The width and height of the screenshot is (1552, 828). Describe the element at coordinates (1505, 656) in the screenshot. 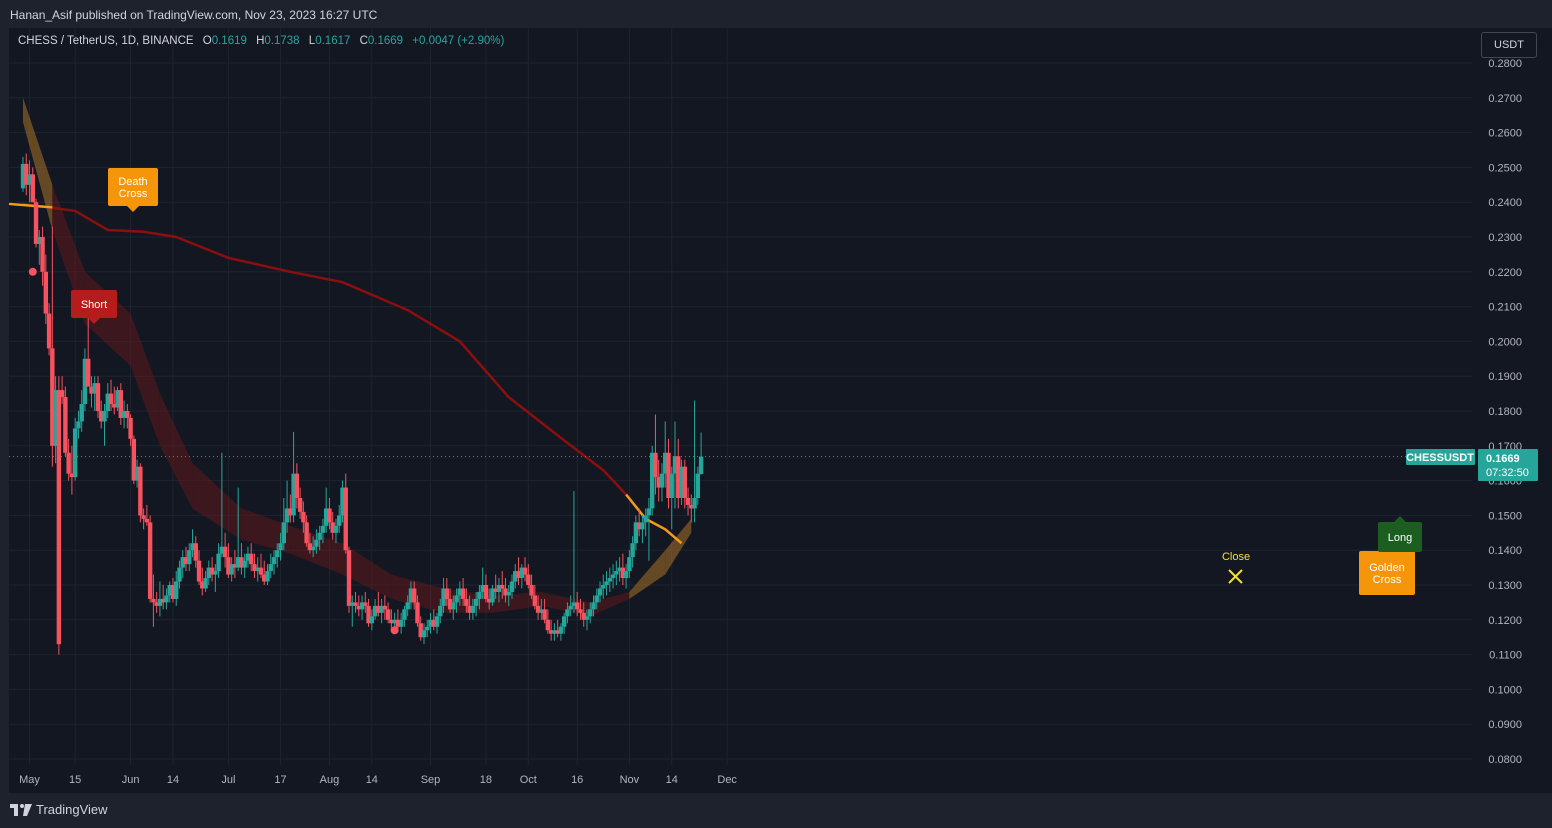

I see `price-tick-label: 0.1100` at that location.